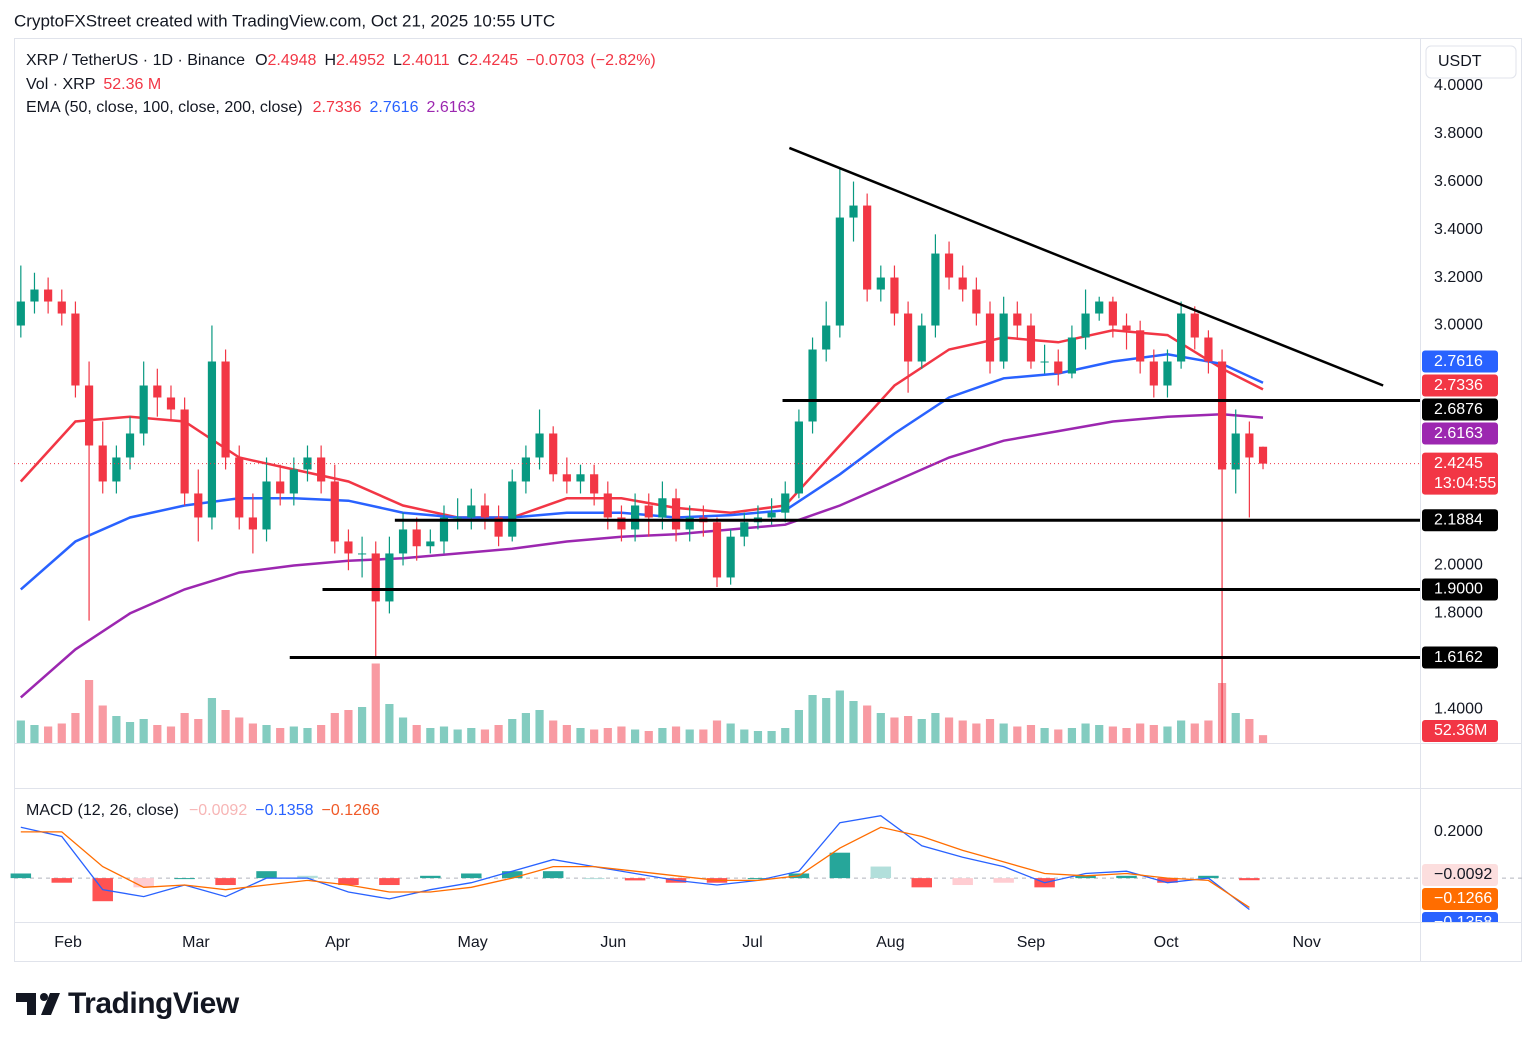  Describe the element at coordinates (1458, 229) in the screenshot. I see `y-tick-label: 3.4000` at that location.